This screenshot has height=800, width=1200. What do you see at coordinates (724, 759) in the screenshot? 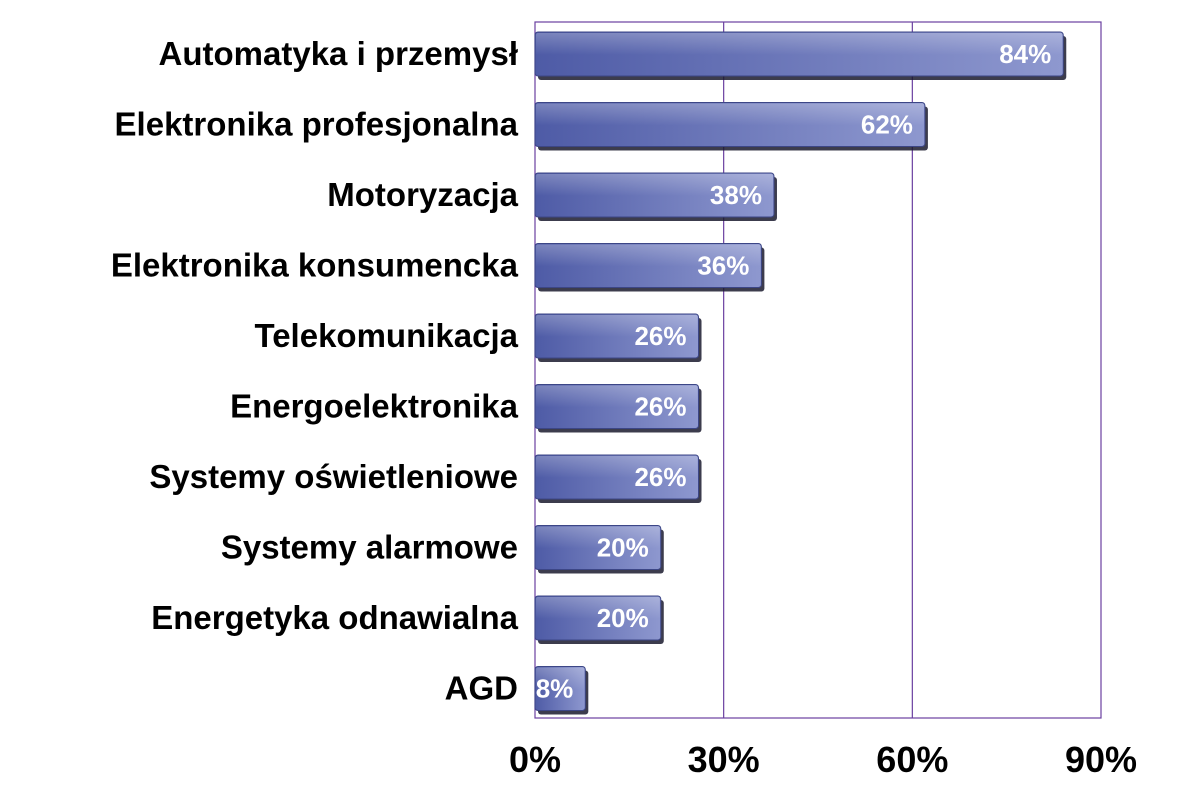
I see `x-tick-label: 30%` at bounding box center [724, 759].